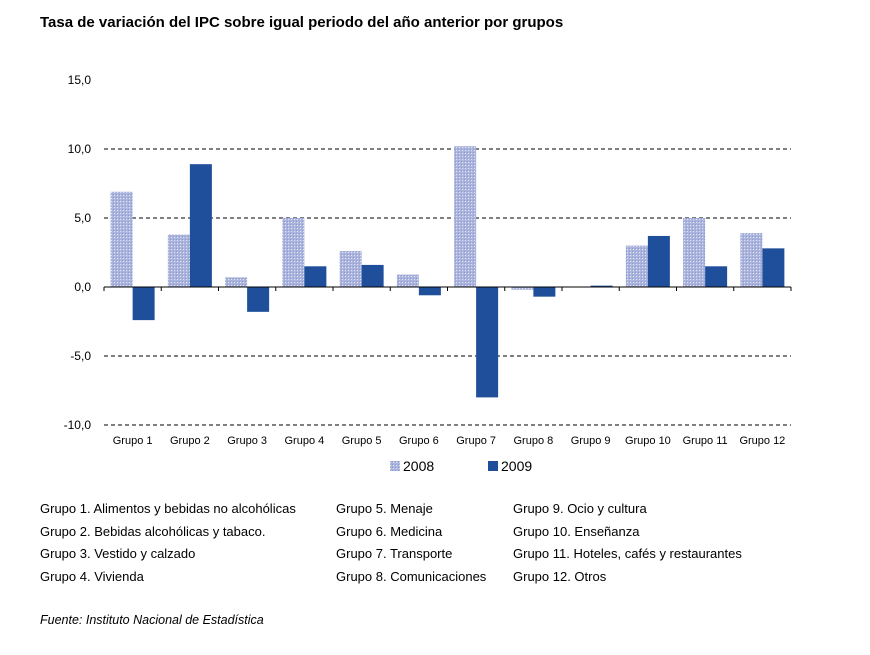 The image size is (870, 655). What do you see at coordinates (82, 218) in the screenshot?
I see `y-tick-label: 5,0` at bounding box center [82, 218].